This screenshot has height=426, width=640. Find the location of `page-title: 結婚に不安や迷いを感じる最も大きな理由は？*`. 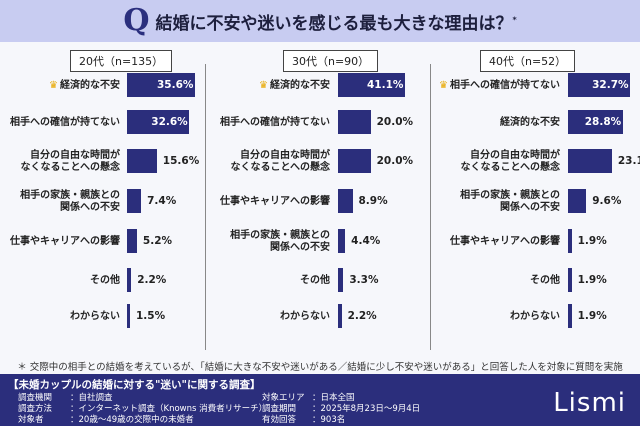

page-title: 結婚に不安や迷いを感じる最も大きな理由は？* is located at coordinates (335, 21).